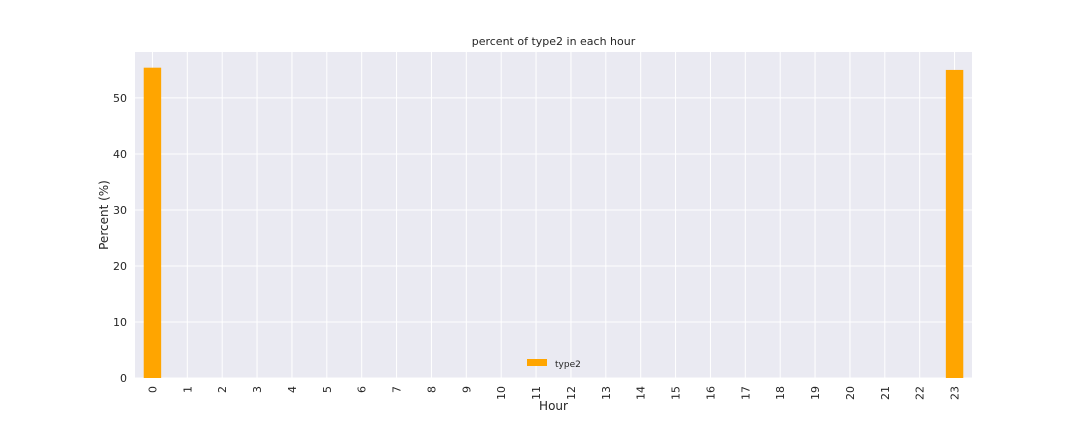 Image resolution: width=1080 pixels, height=432 pixels. What do you see at coordinates (641, 393) in the screenshot?
I see `x-tick-label: 14` at bounding box center [641, 393].